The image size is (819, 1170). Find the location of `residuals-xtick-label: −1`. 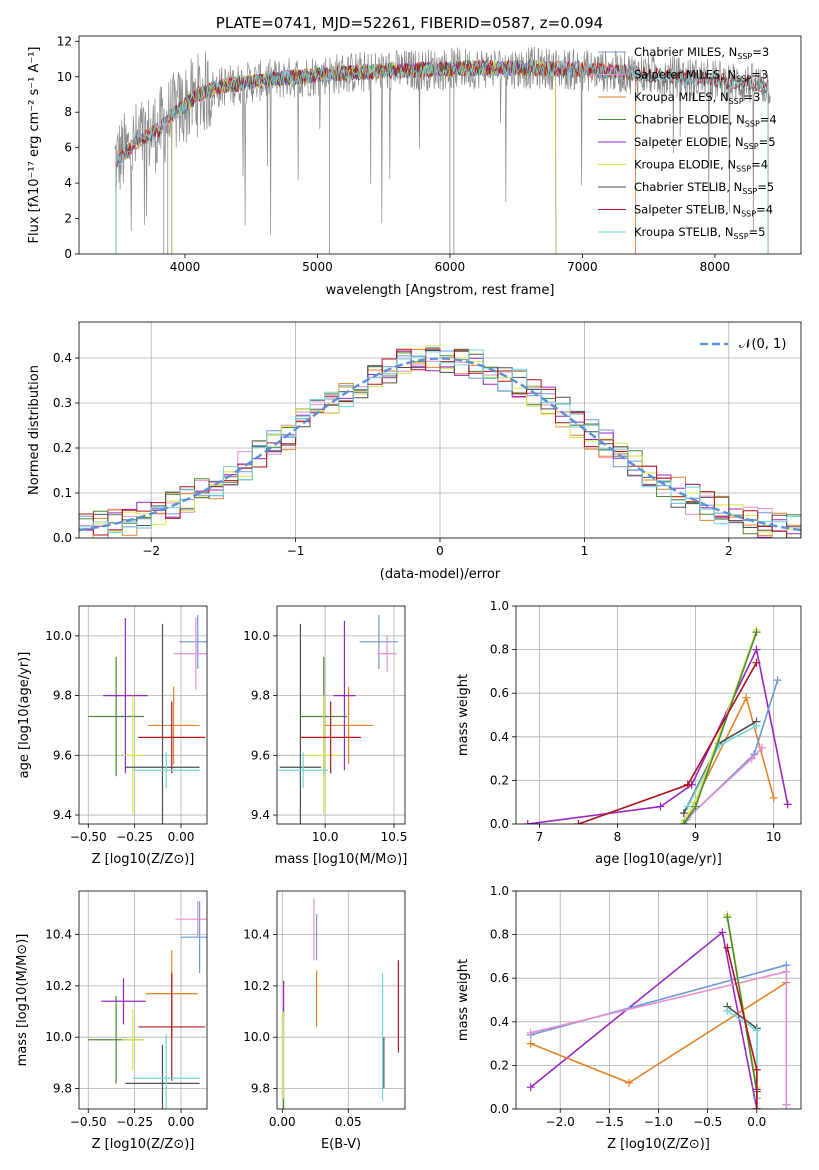

residuals-xtick-label: −1 is located at coordinates (296, 551).